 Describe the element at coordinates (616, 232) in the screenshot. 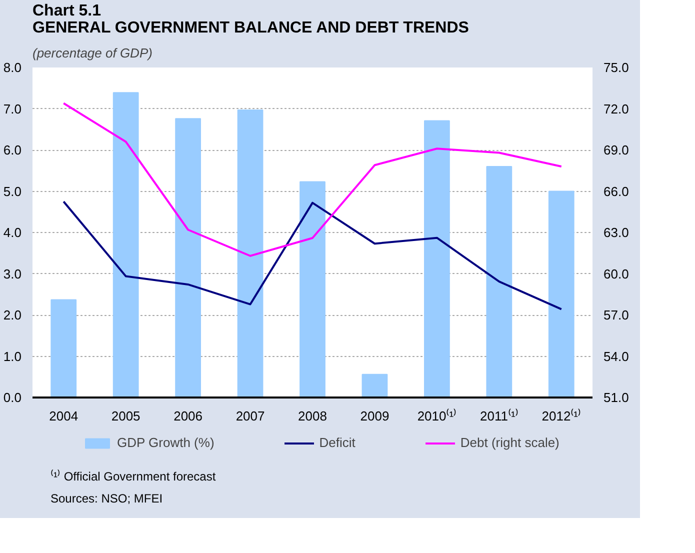

I see `y2-tick-label: 63.0` at that location.